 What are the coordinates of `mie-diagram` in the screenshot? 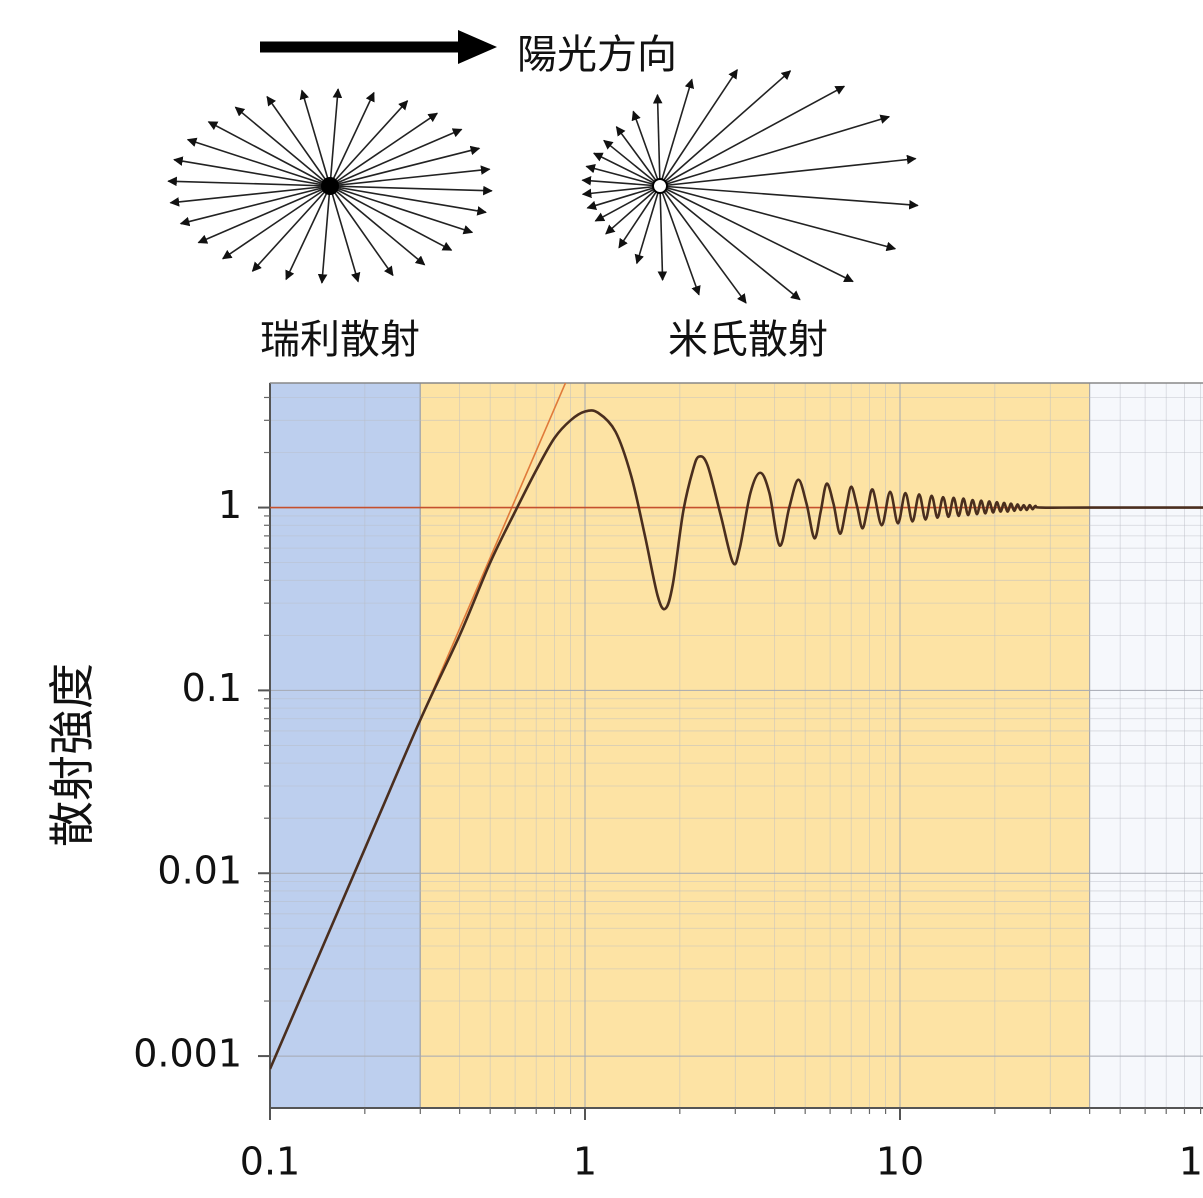 It's located at (750, 186).